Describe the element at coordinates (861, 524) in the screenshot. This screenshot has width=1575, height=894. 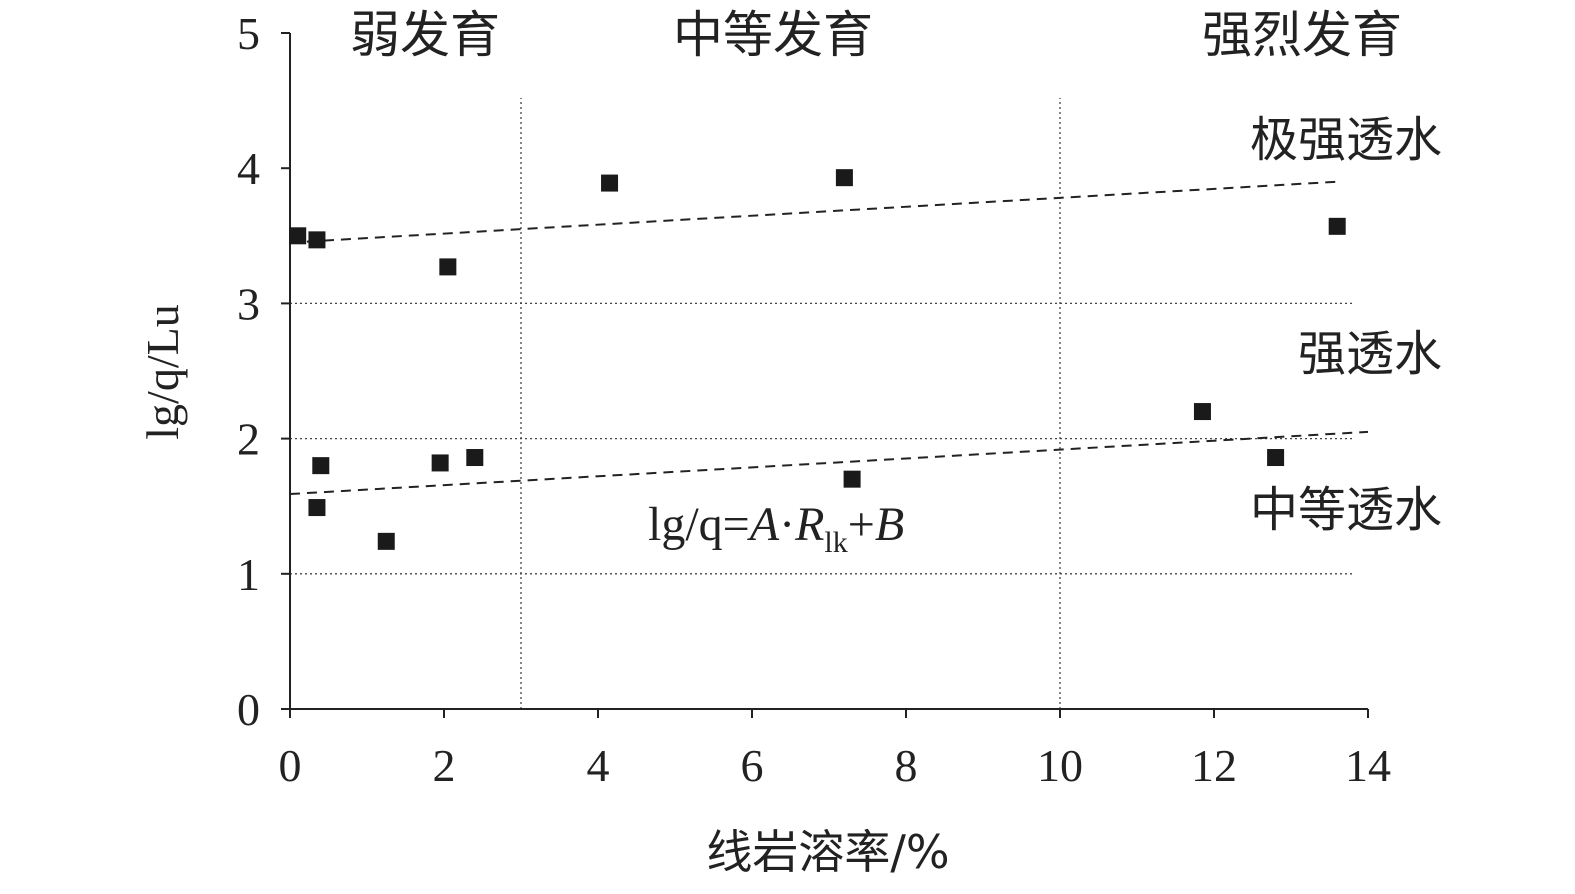
I see `equation-plus: +` at that location.